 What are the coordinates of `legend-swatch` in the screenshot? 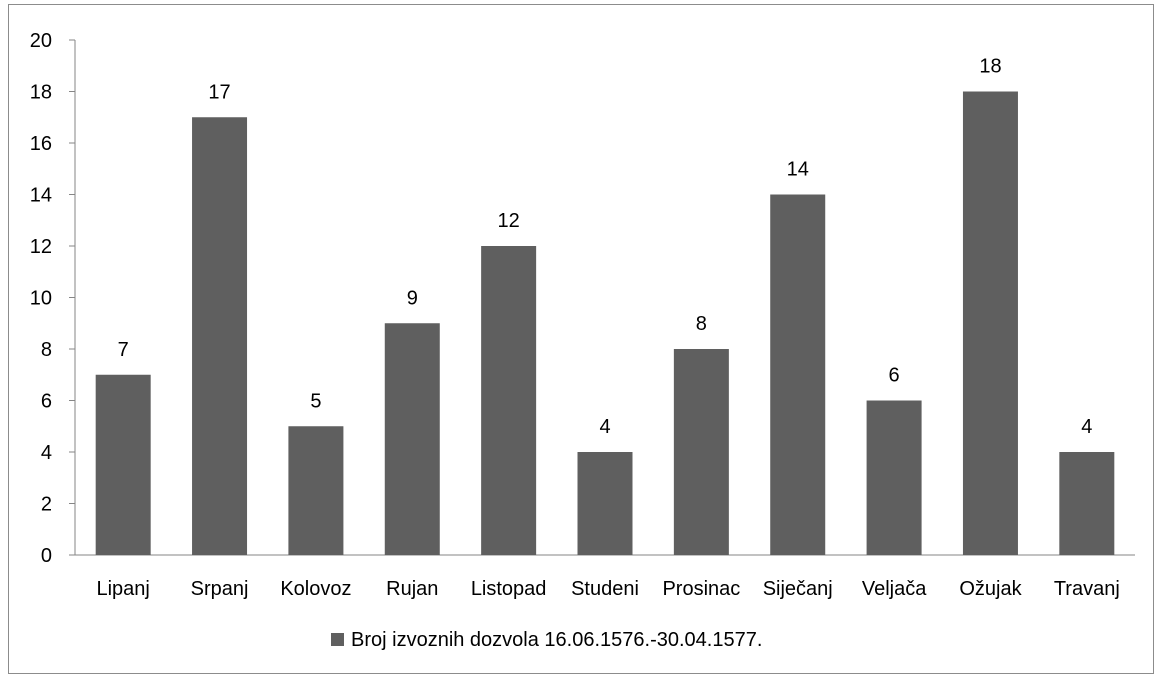 It's located at (337, 639).